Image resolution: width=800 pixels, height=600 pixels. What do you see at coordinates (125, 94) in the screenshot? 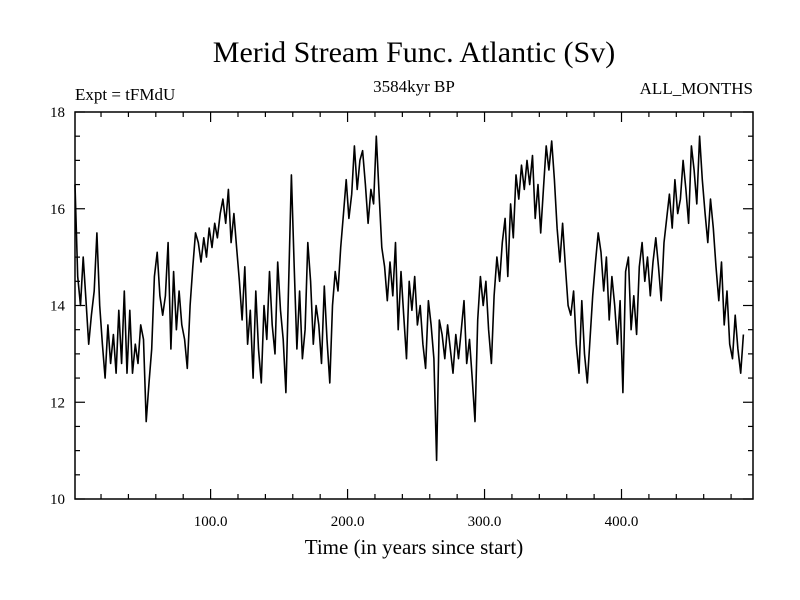
I see `experiment-label: Expt = tFMdU` at bounding box center [125, 94].